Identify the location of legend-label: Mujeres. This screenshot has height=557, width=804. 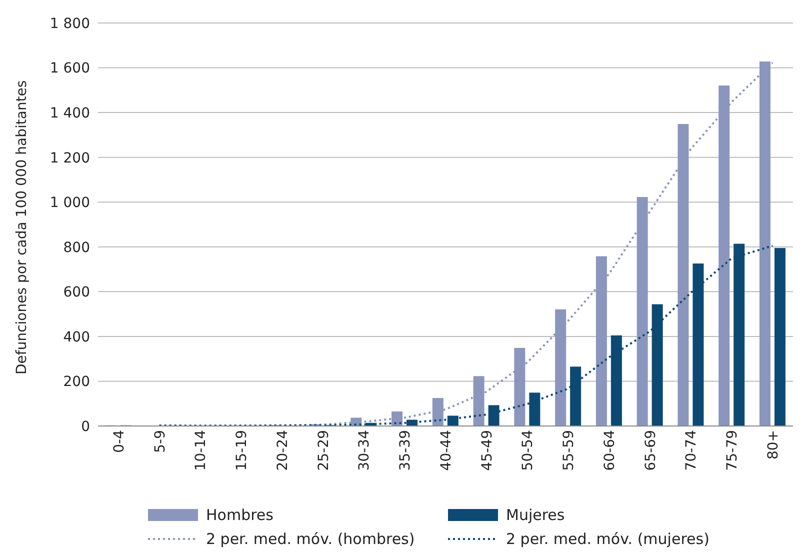
(535, 515).